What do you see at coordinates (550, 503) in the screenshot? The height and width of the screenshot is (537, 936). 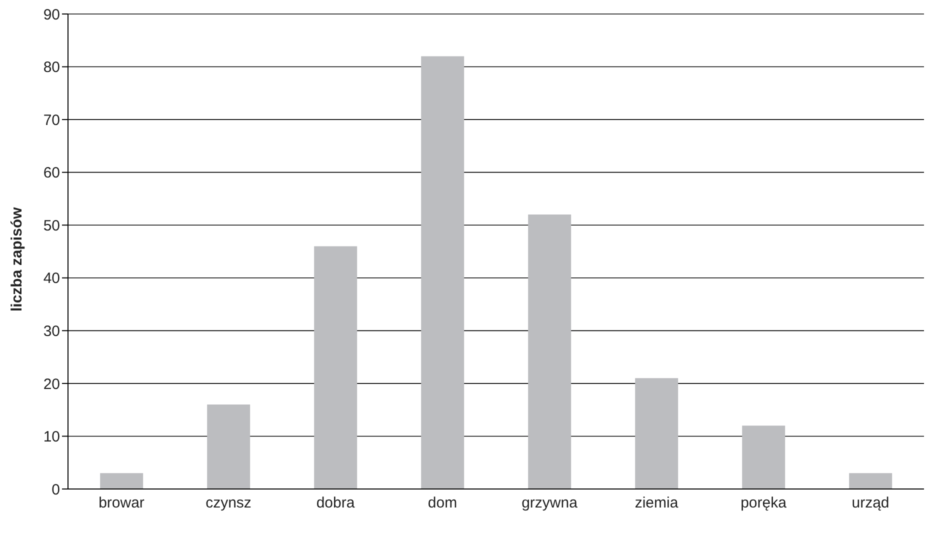 I see `x-tick-label: grzywna` at bounding box center [550, 503].